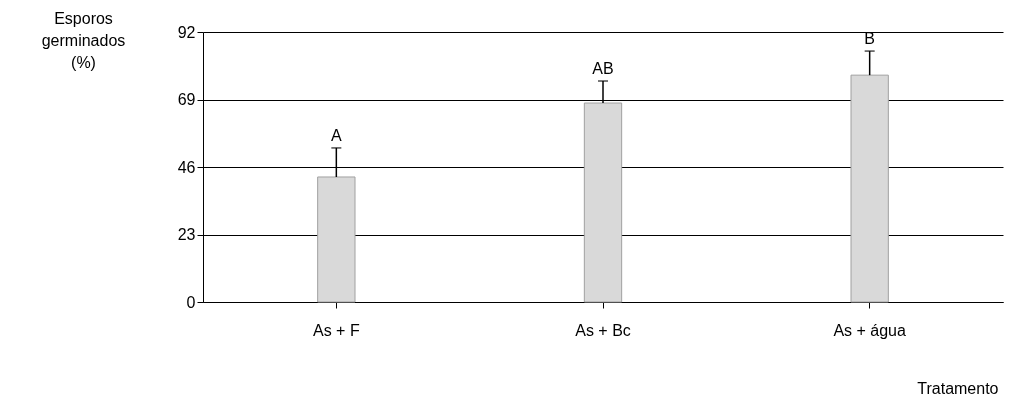 This screenshot has width=1023, height=401. Describe the element at coordinates (870, 330) in the screenshot. I see `x-tick-label: As + água` at that location.